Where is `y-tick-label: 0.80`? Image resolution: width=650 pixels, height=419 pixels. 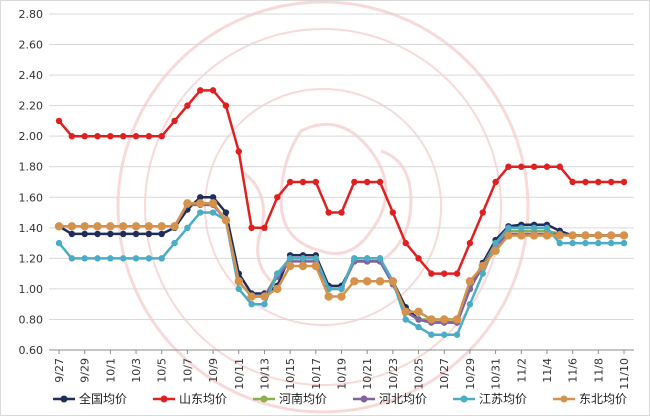 y-tick-label: 0.80 is located at coordinates (31, 319).